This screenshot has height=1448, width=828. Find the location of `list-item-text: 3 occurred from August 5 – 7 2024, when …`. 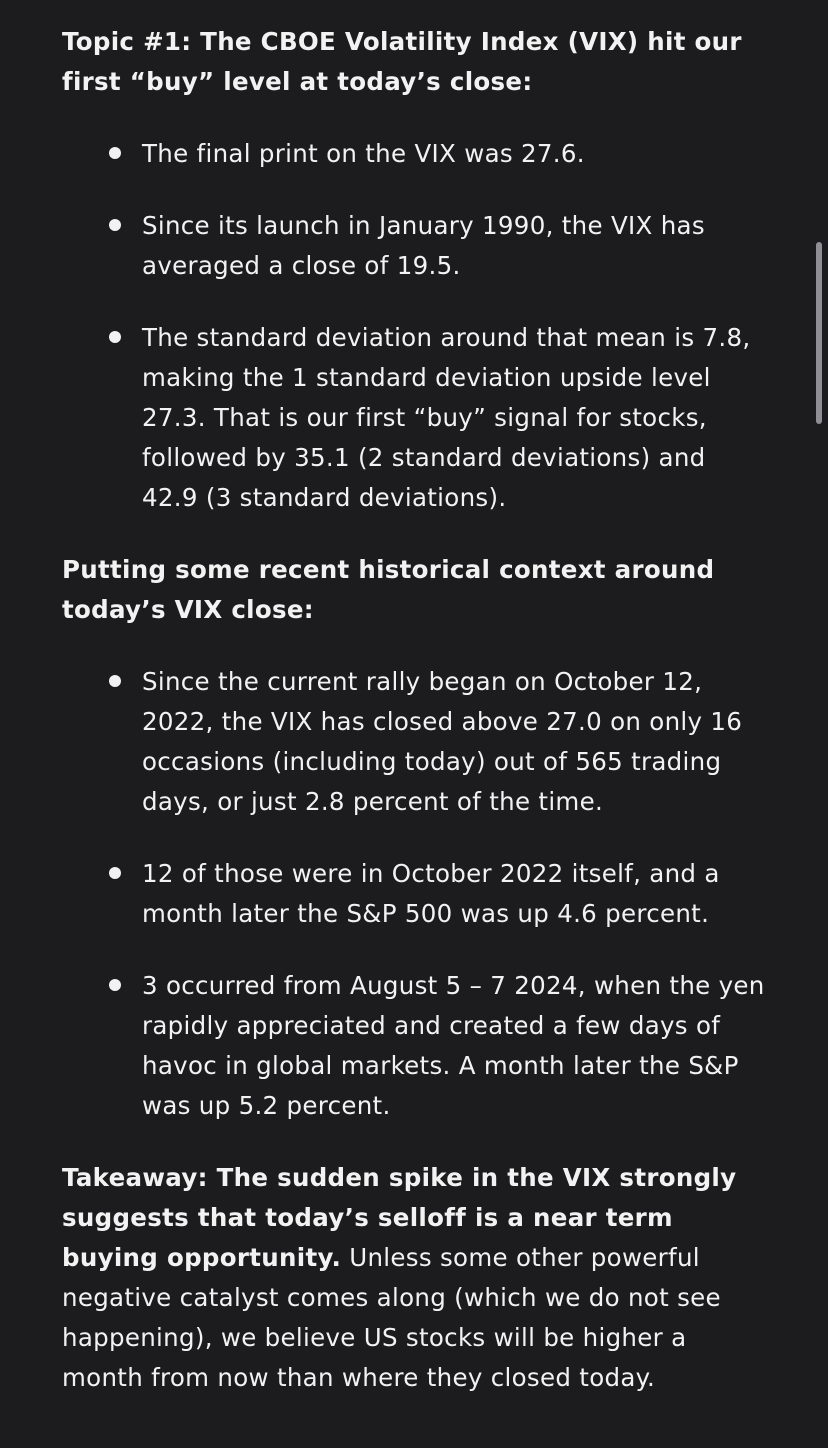

list-item-text: 3 occurred from August 5 – 7 2024, when … is located at coordinates (453, 1045).